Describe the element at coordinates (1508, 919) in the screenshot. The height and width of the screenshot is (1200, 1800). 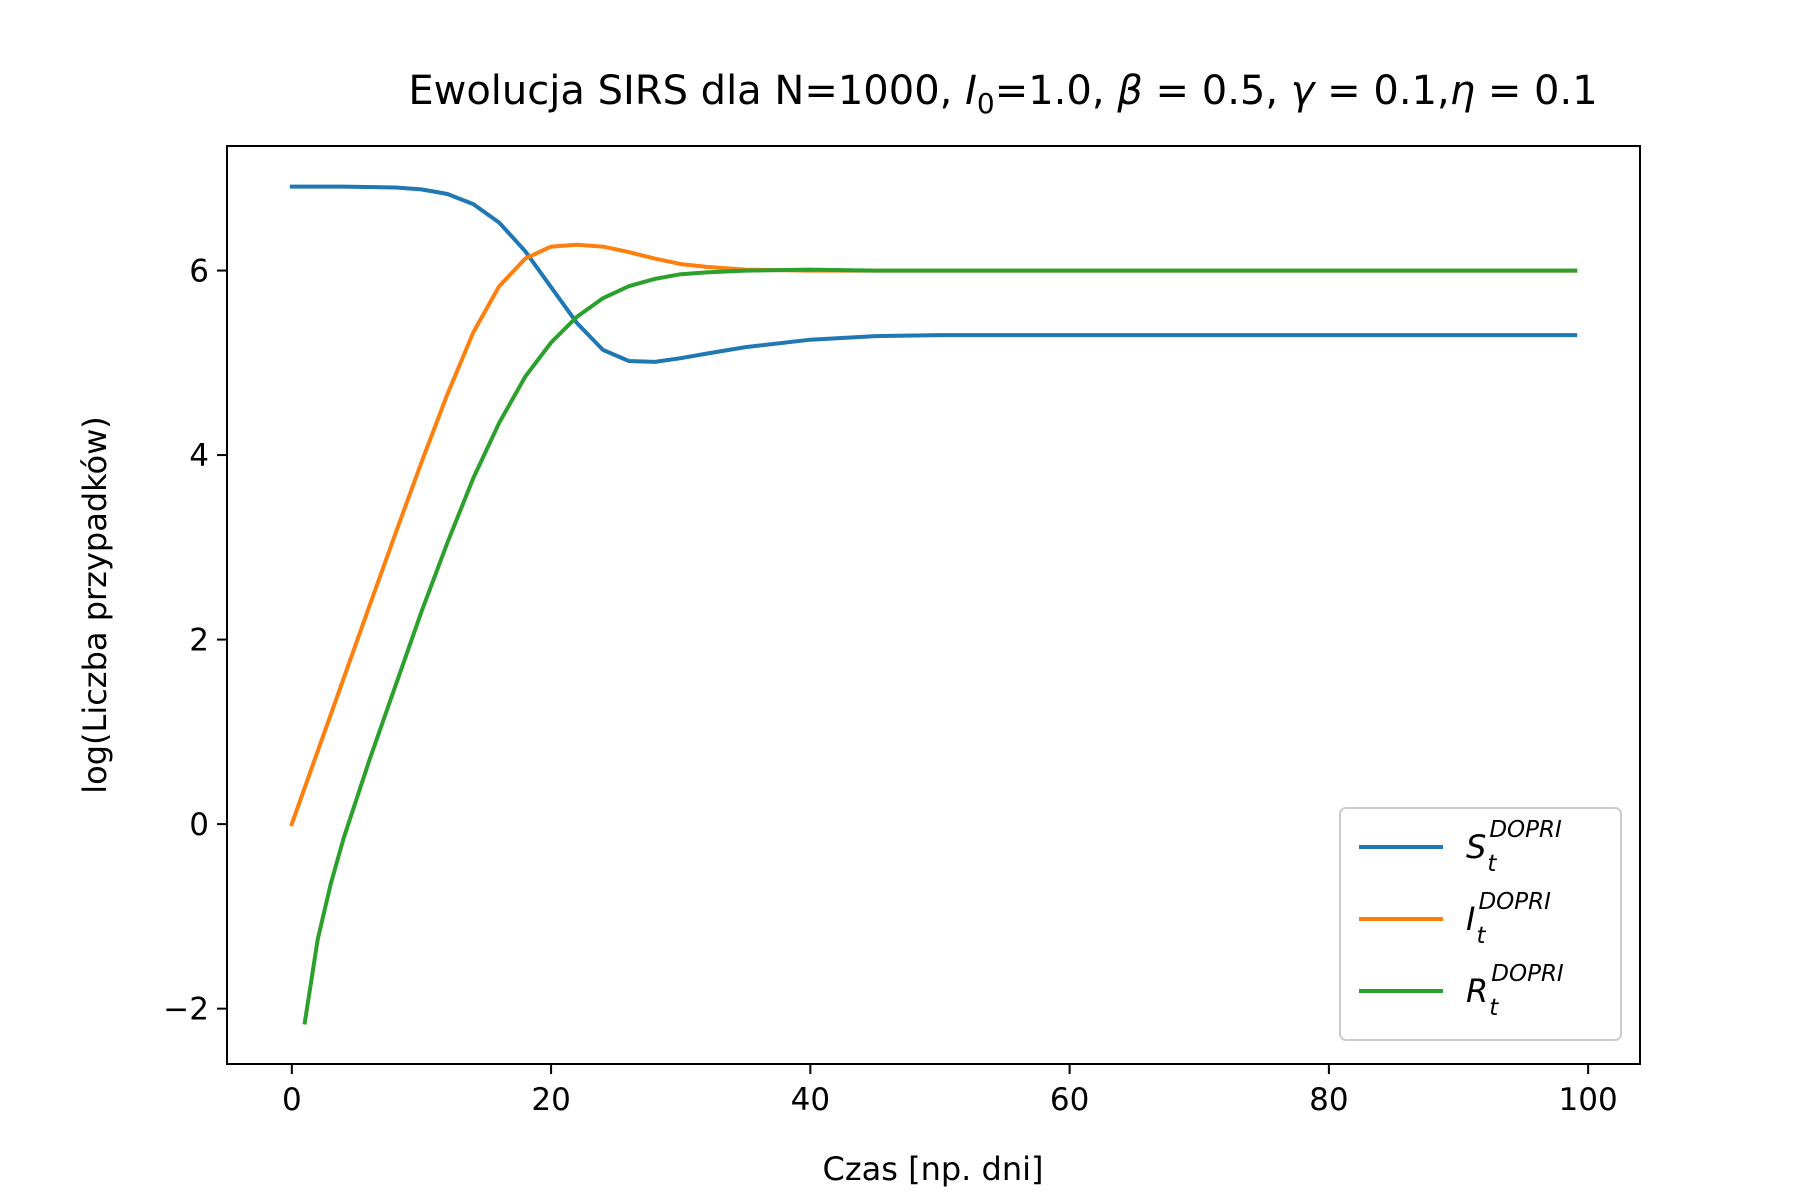
I see `legend-label-i: ItDOPRI` at that location.